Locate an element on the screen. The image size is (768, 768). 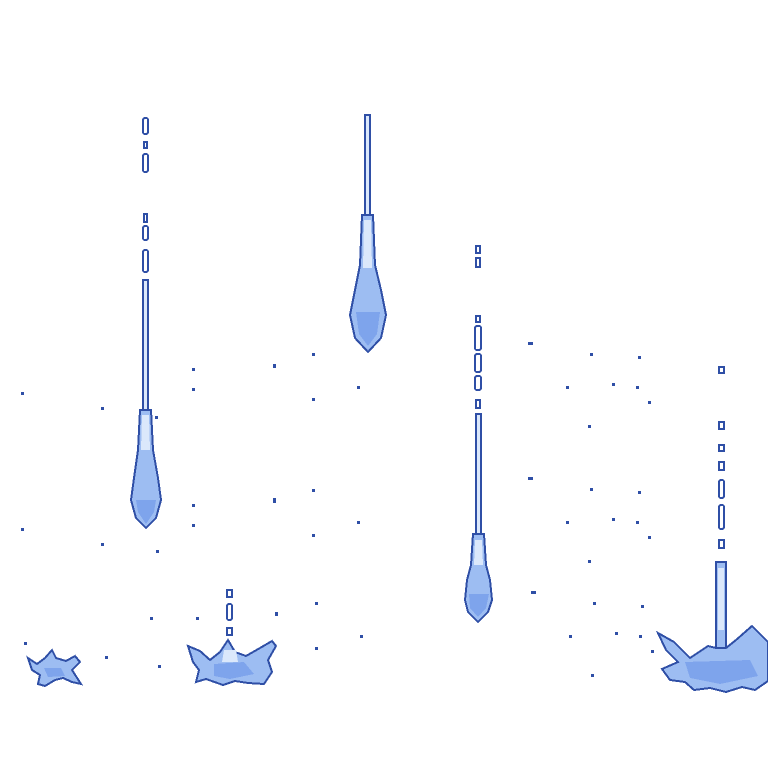
splash-highlight is located at coordinates (230, 656).